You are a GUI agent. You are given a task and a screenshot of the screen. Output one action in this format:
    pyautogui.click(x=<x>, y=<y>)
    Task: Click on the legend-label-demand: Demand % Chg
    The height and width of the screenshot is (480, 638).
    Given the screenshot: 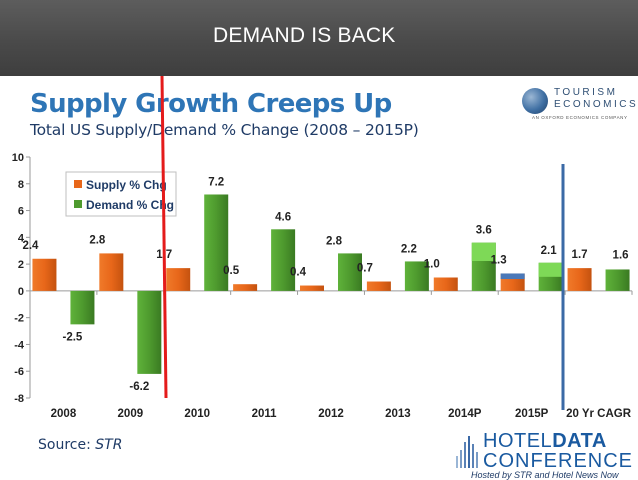 What is the action you would take?
    pyautogui.click(x=130, y=205)
    